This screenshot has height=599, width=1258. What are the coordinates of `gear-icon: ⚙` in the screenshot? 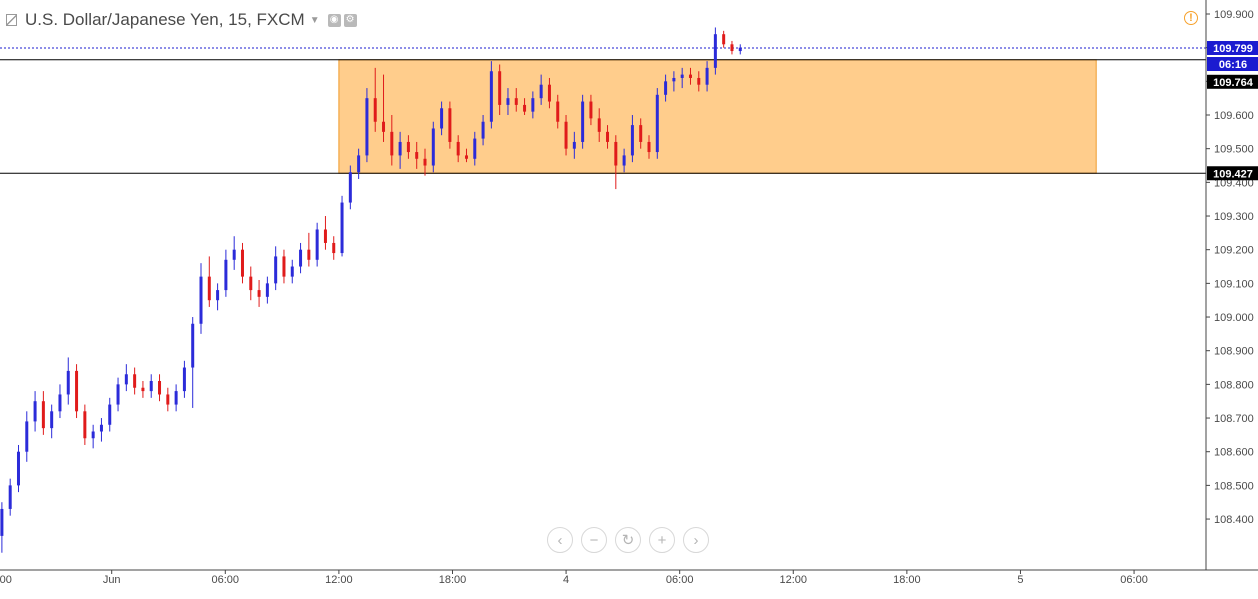 It's located at (350, 20).